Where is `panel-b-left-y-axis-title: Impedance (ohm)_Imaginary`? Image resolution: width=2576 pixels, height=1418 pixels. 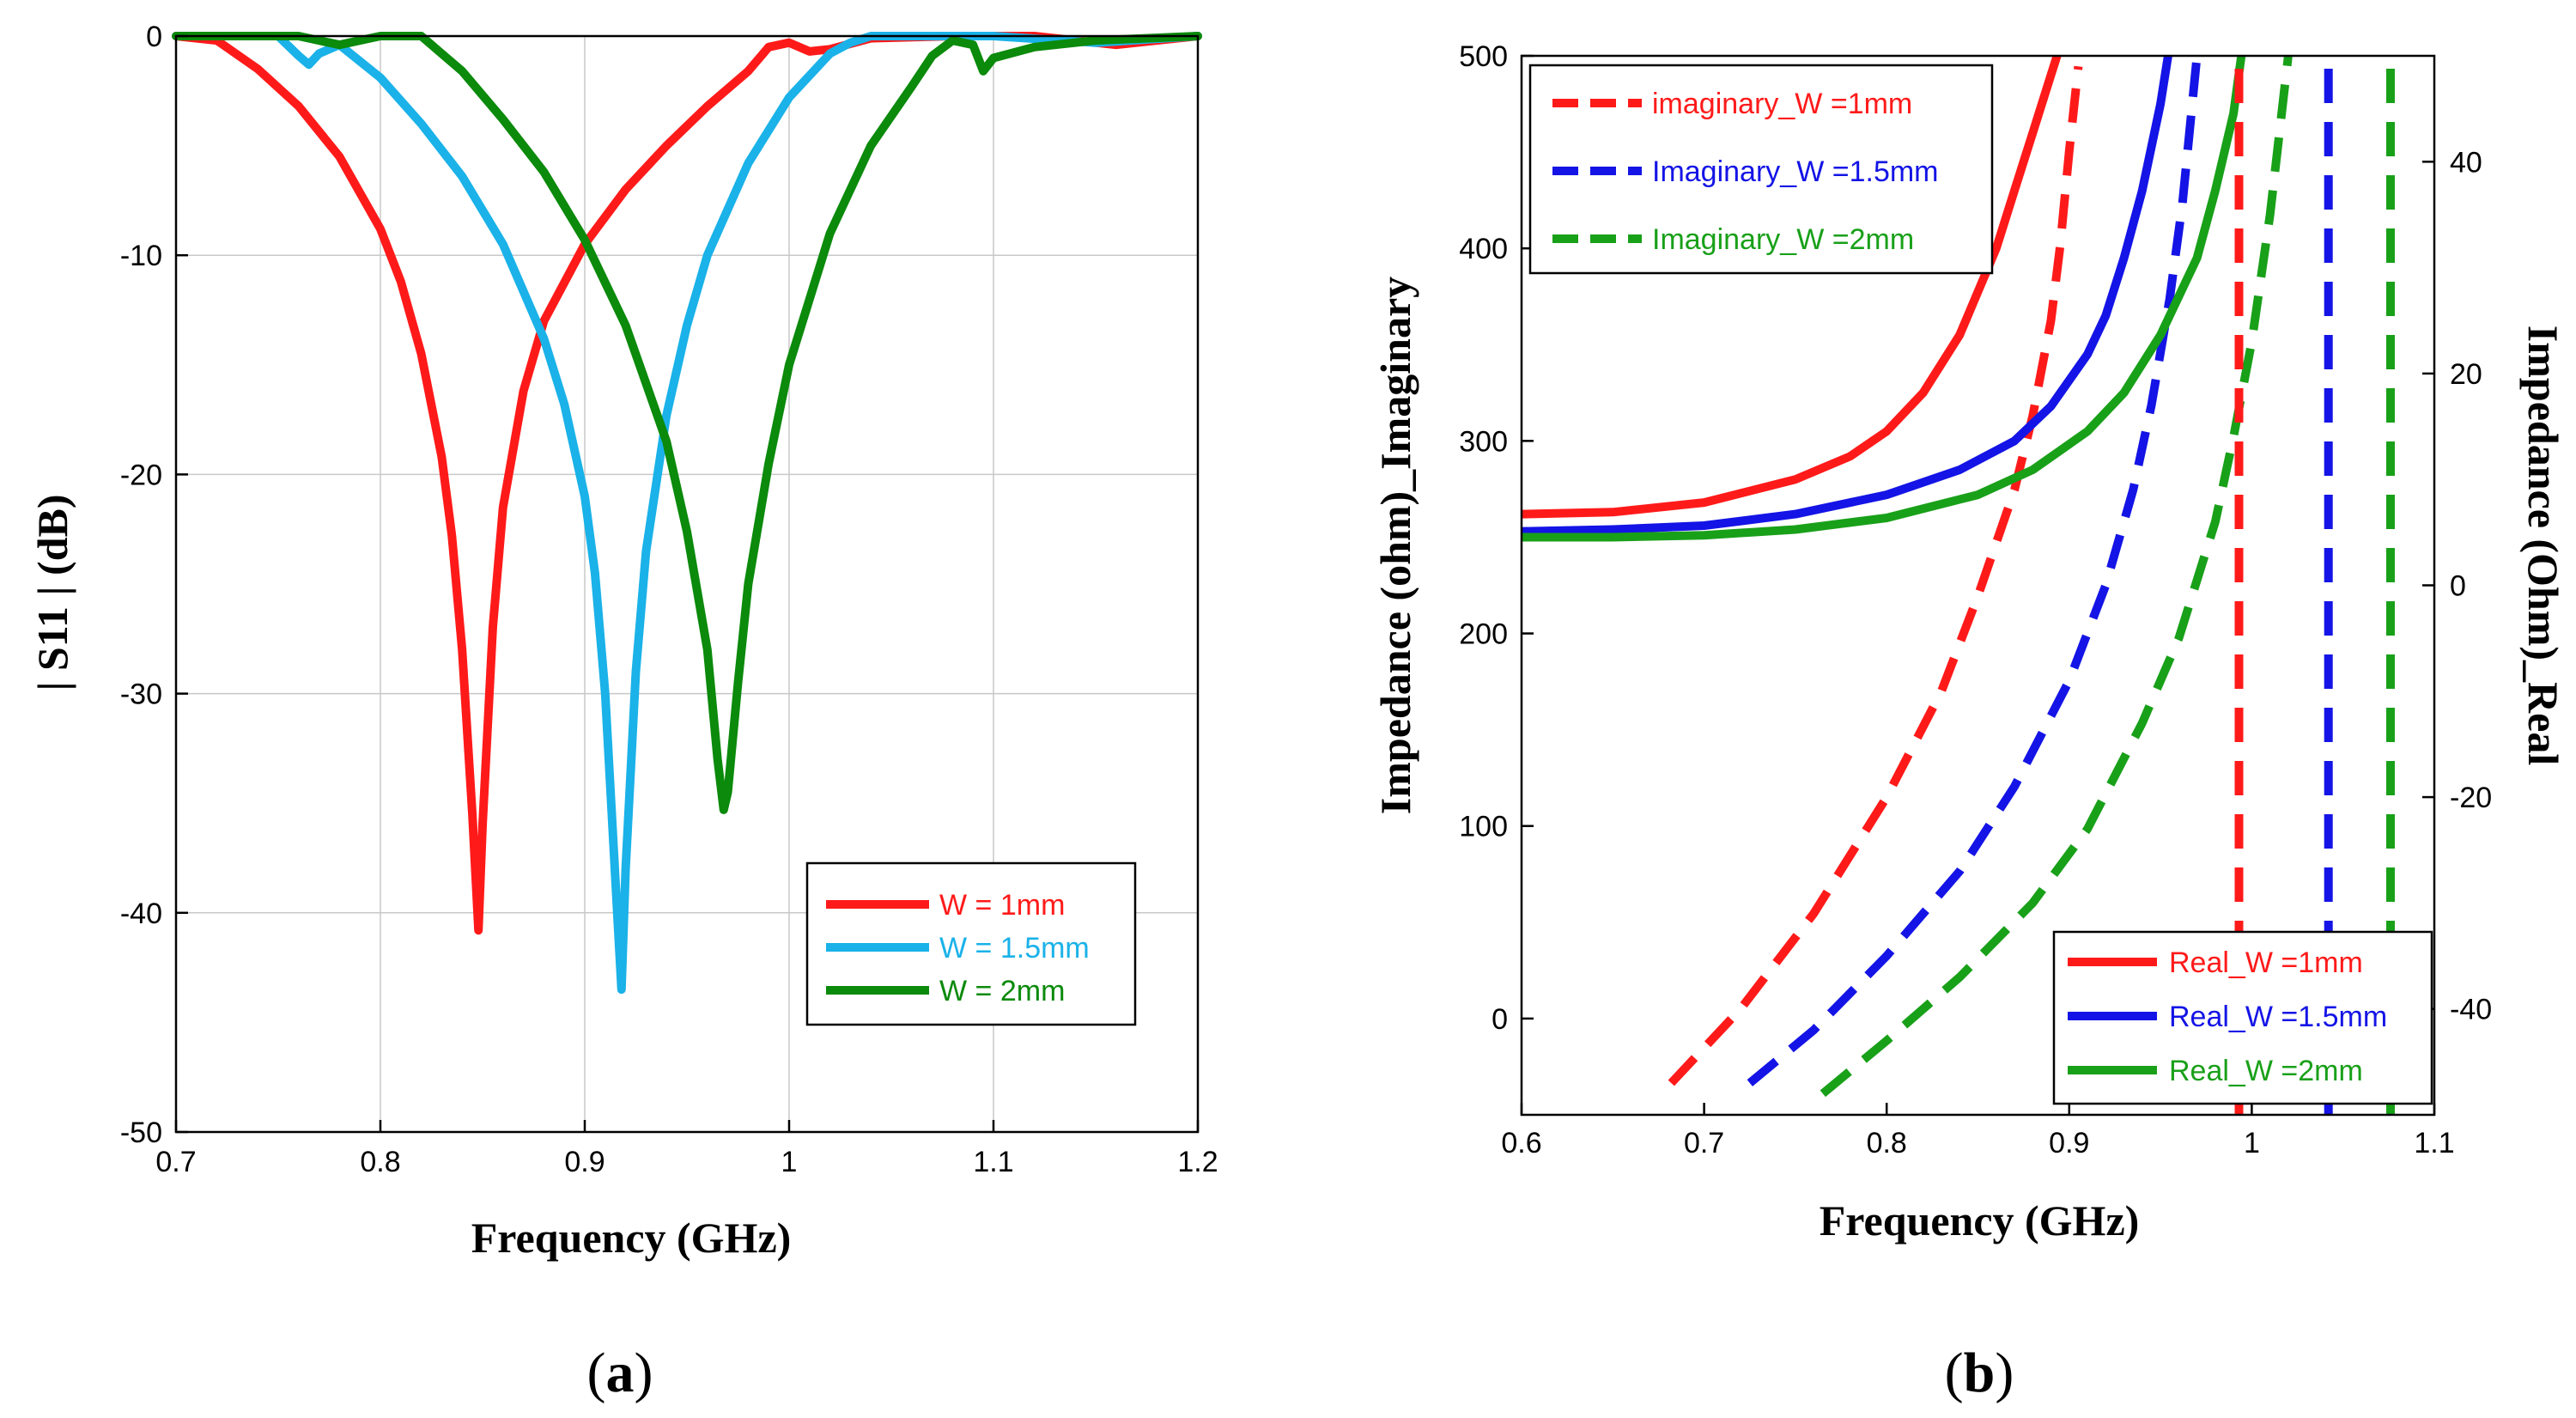
panel-b-left-y-axis-title: Impedance (ohm)_Imaginary is located at coordinates (1395, 546).